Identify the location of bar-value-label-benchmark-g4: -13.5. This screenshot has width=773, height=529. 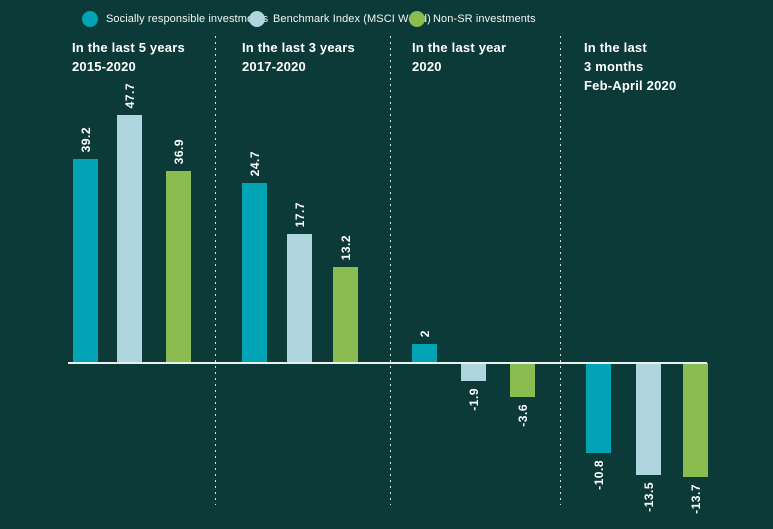
(648, 497).